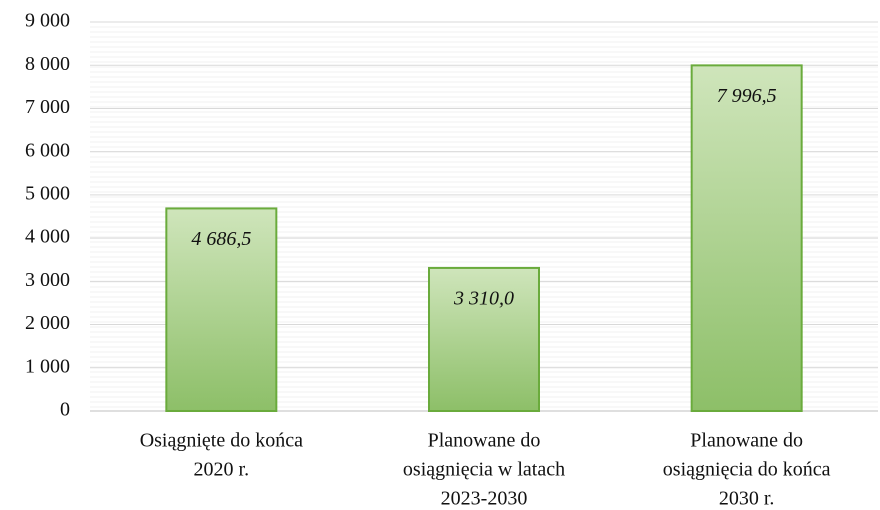  Describe the element at coordinates (47, 237) in the screenshot. I see `y-tick-label: 4 000` at that location.